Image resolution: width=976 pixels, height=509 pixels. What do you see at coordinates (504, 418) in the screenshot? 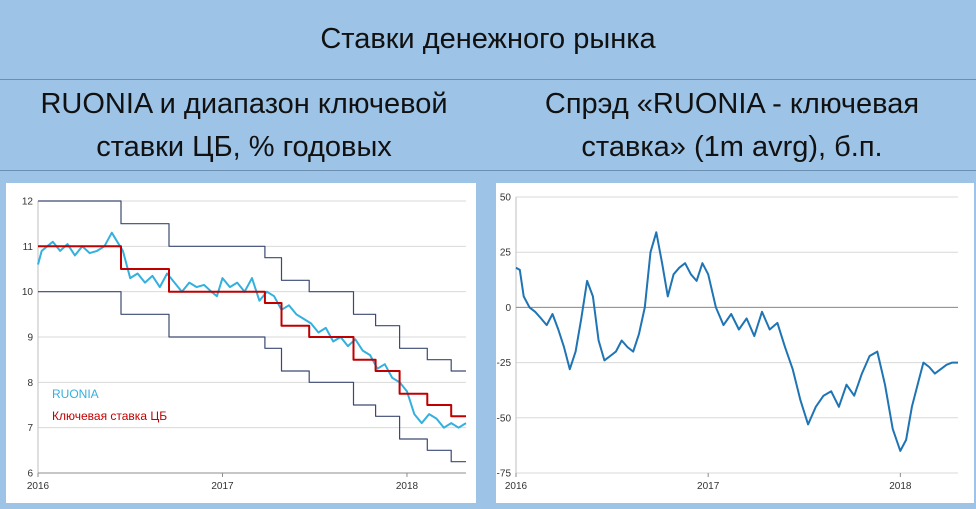
I see `y-tick-label: -50` at bounding box center [504, 418].